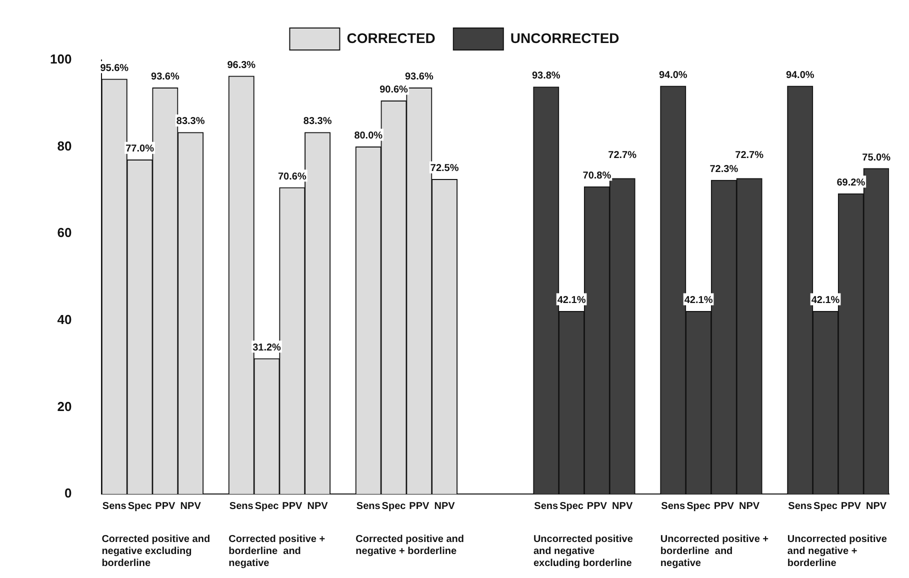 The width and height of the screenshot is (909, 578). I want to click on y-tick-label: 100, so click(61, 59).